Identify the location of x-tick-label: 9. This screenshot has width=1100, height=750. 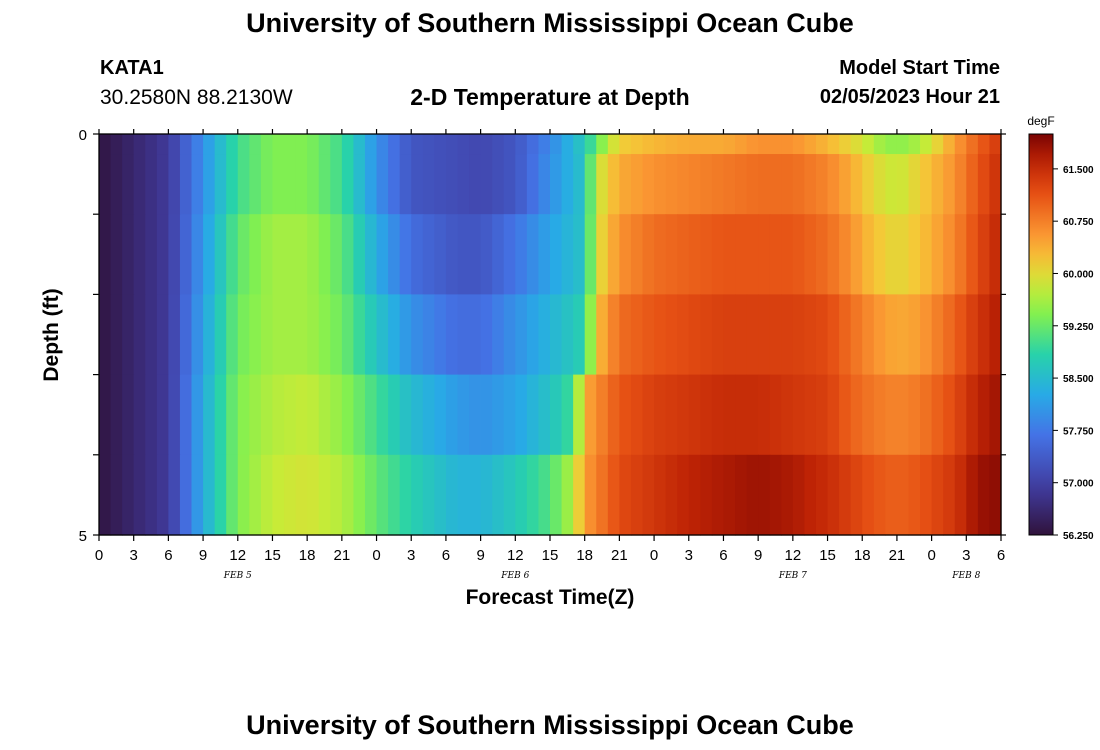
(203, 555).